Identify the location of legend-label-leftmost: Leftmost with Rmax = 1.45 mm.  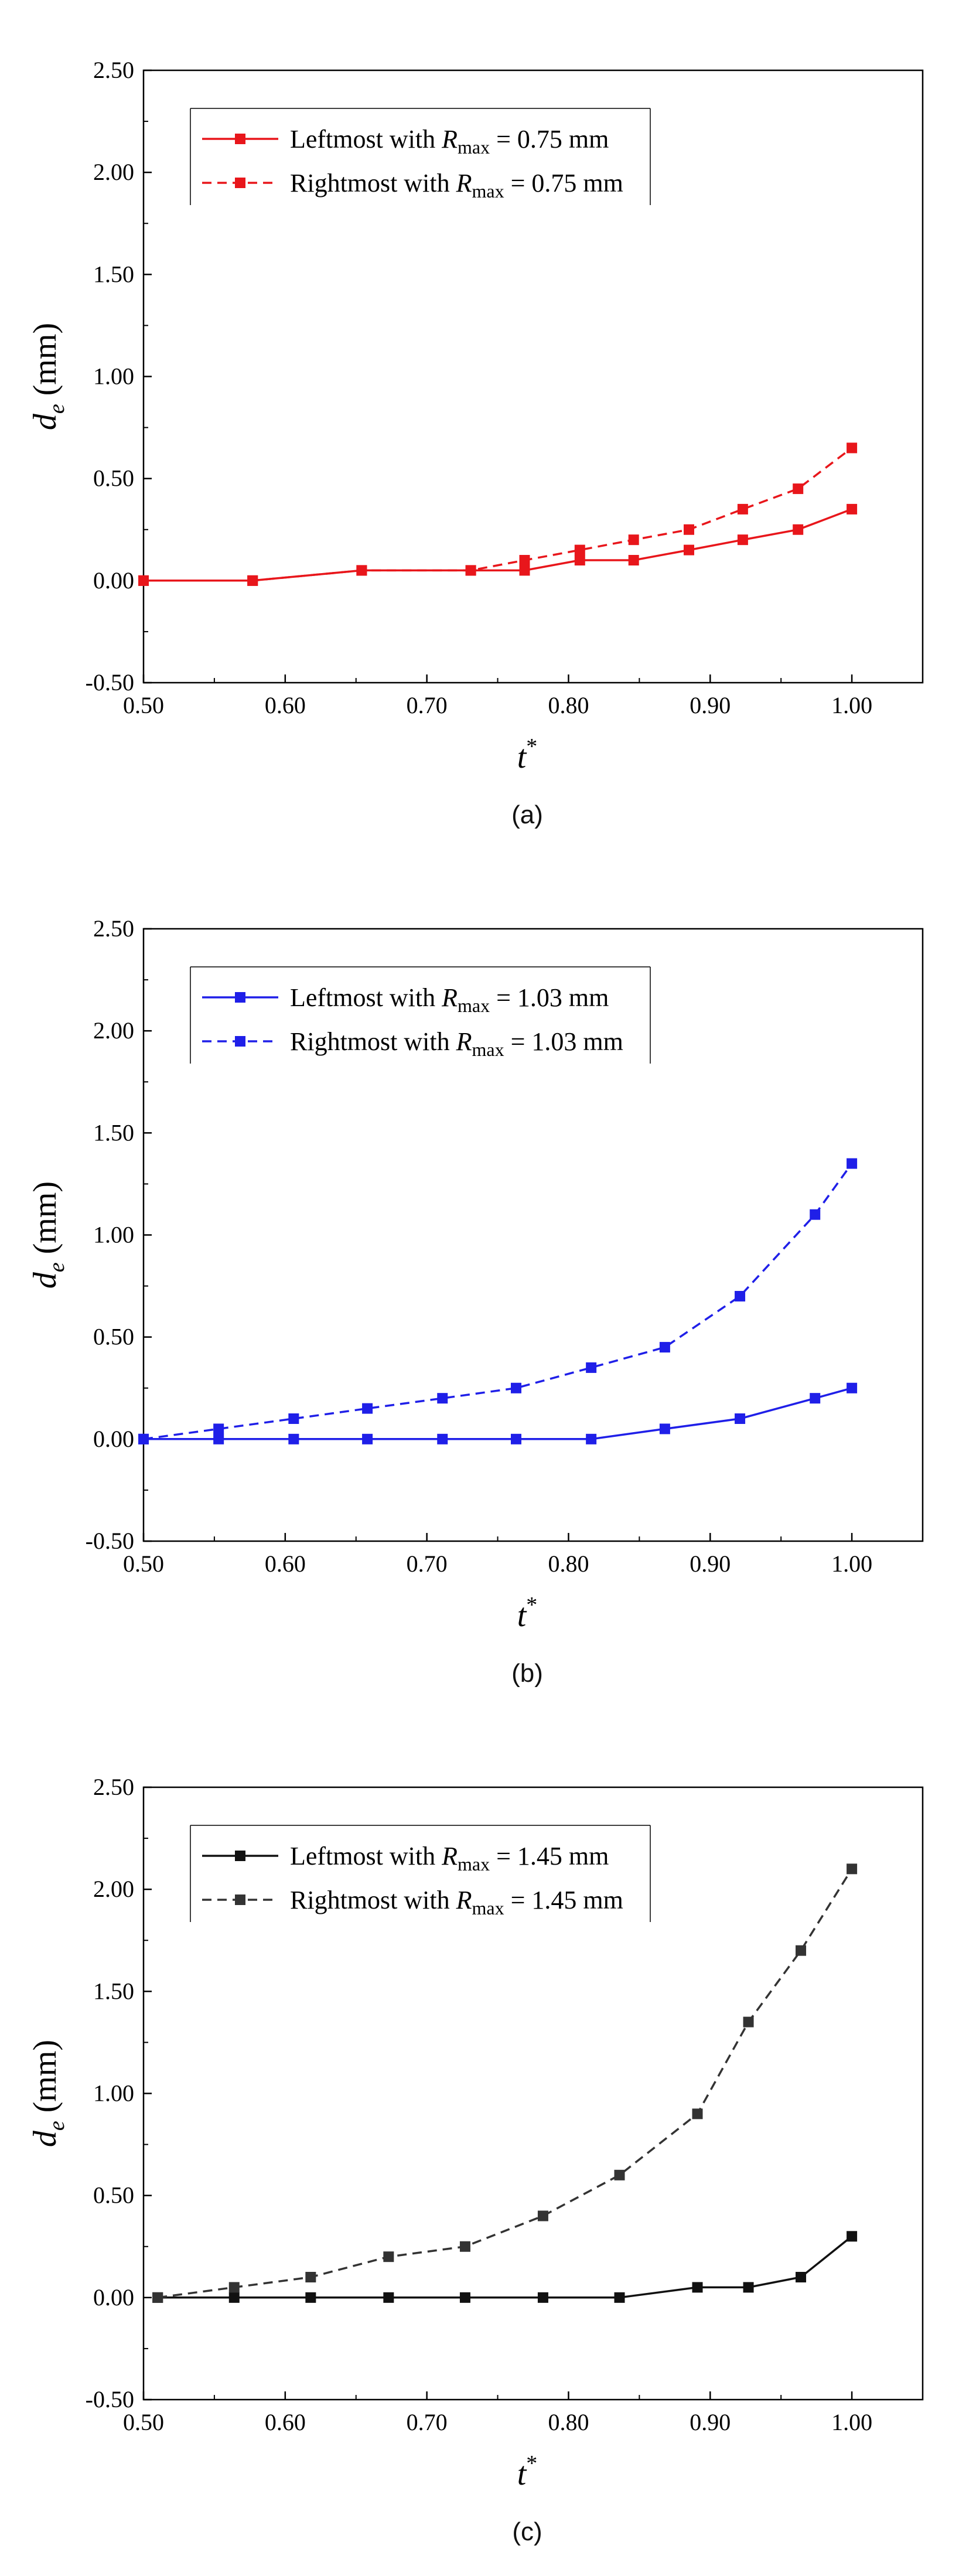
(449, 1858).